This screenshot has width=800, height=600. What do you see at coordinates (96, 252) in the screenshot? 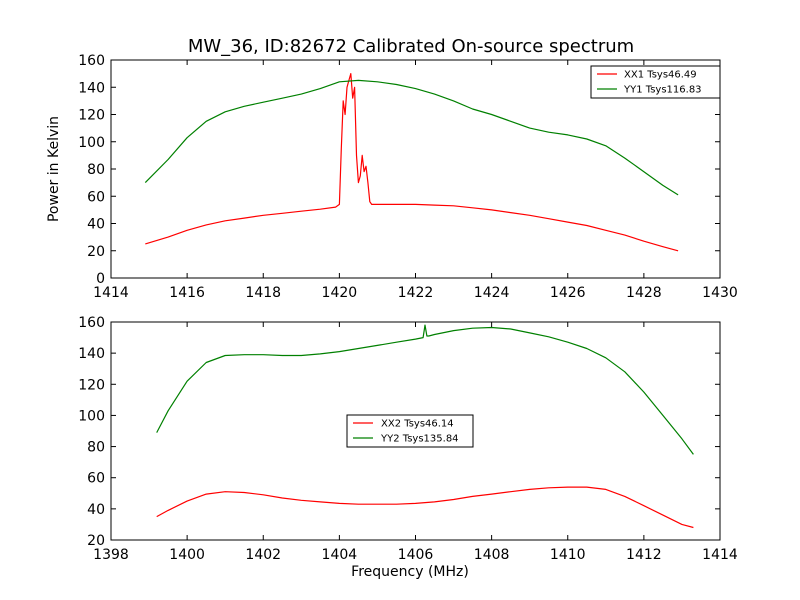
I see `top-y-tick-label: 20` at bounding box center [96, 252].